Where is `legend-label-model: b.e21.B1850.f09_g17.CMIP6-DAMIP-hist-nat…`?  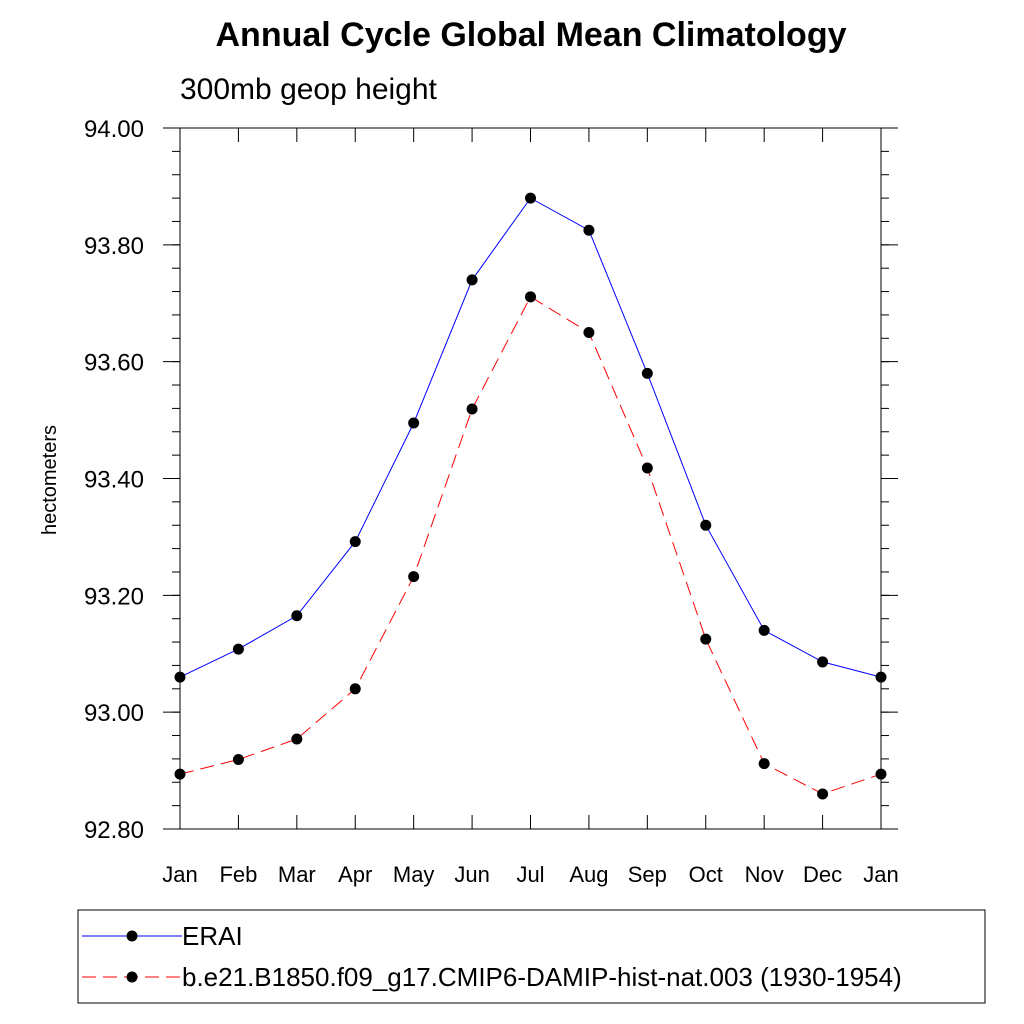 legend-label-model: b.e21.B1850.f09_g17.CMIP6-DAMIP-hist-nat… is located at coordinates (542, 977).